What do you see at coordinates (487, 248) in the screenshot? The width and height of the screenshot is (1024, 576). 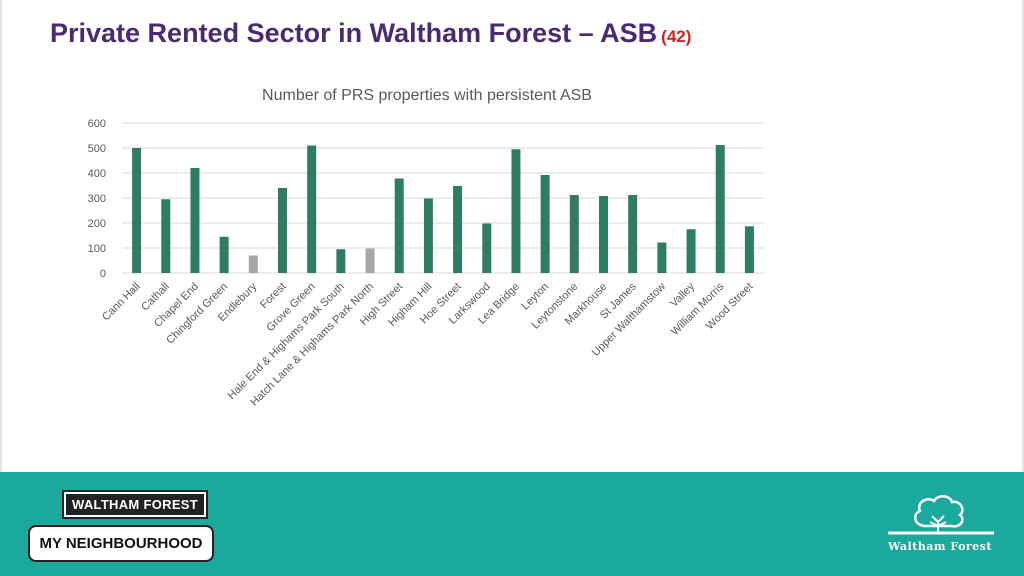 I see `bar-larkswood` at bounding box center [487, 248].